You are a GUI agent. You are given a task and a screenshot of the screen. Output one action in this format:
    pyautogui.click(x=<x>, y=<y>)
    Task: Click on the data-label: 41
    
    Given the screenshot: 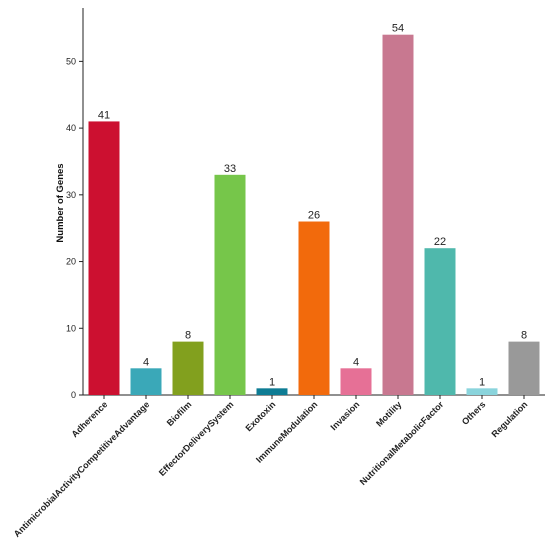 What is the action you would take?
    pyautogui.click(x=104, y=115)
    